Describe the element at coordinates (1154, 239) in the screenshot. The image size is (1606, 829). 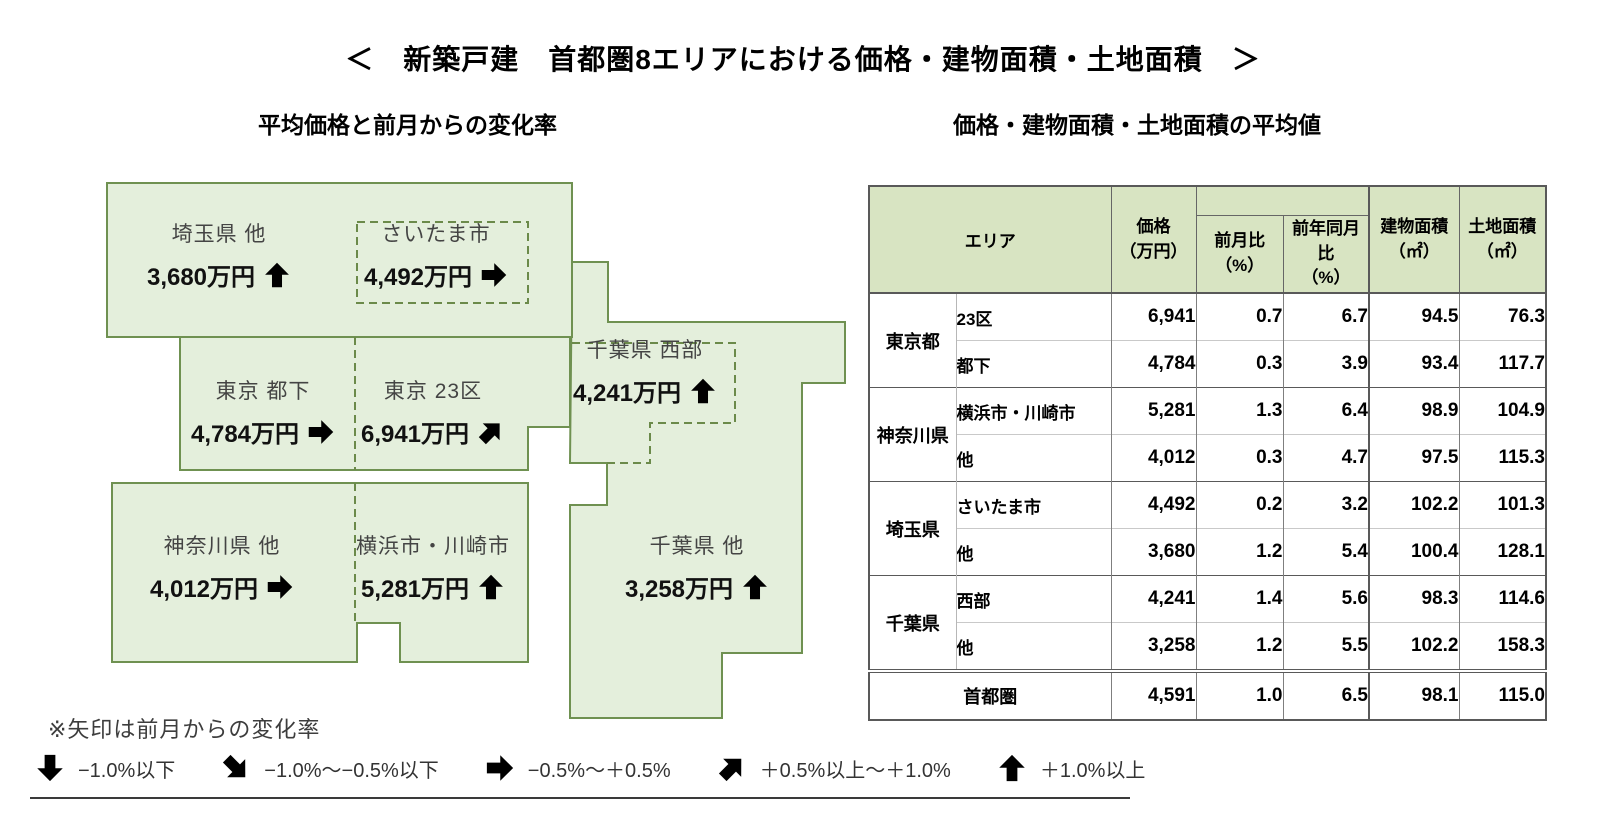
I see `column-header-price: 価格 （万円）` at that location.